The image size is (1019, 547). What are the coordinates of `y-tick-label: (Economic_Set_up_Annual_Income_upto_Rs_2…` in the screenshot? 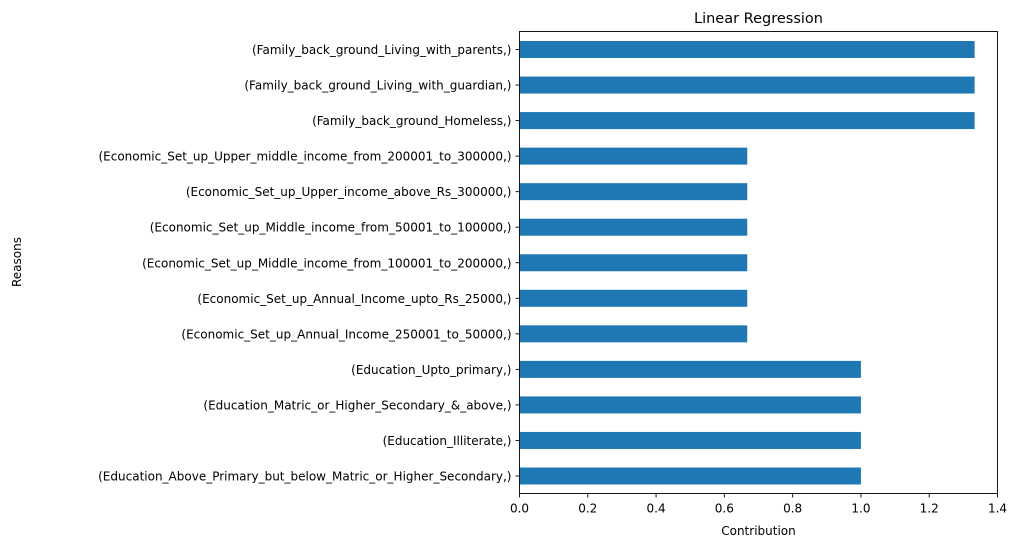 It's located at (354, 299).